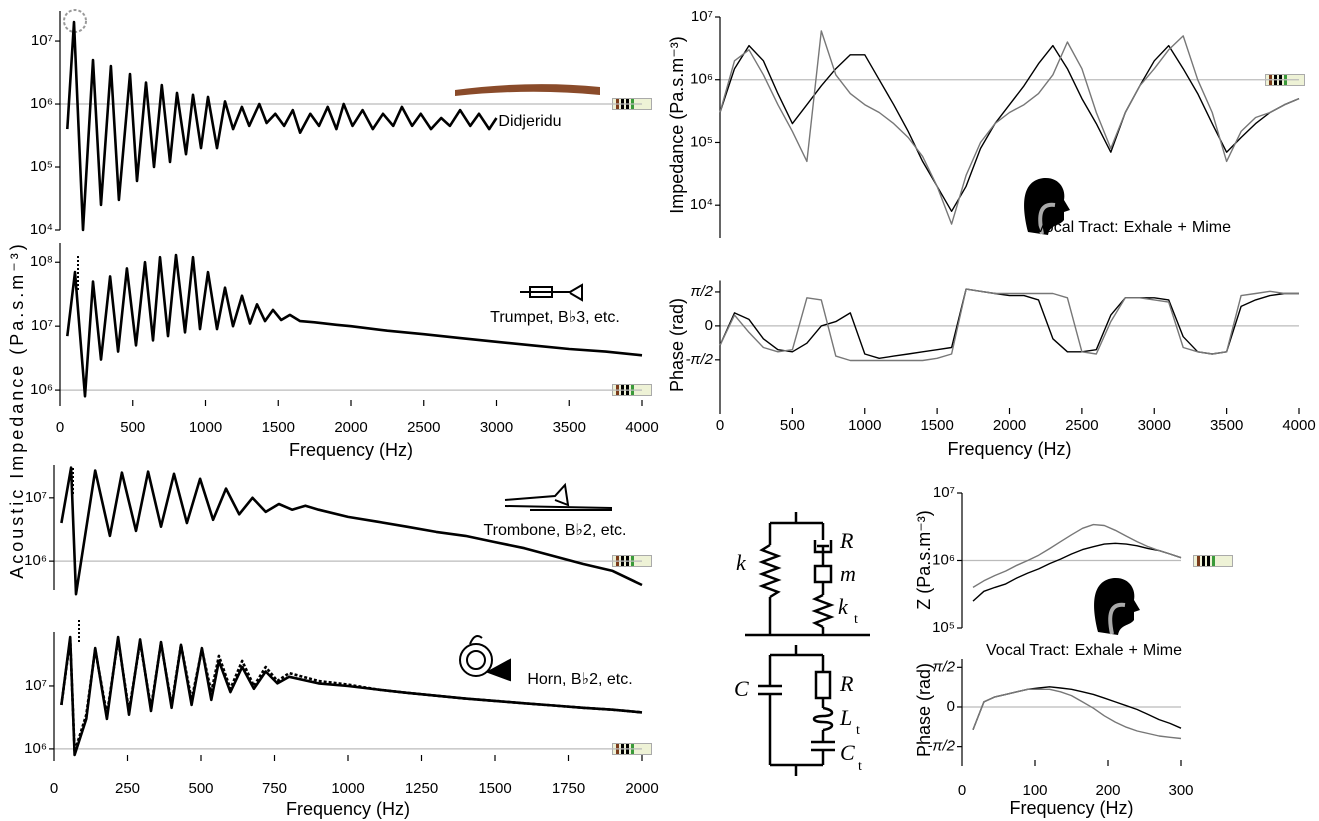 The image size is (1319, 821). I want to click on fundamental-markers, so click(76, 449).